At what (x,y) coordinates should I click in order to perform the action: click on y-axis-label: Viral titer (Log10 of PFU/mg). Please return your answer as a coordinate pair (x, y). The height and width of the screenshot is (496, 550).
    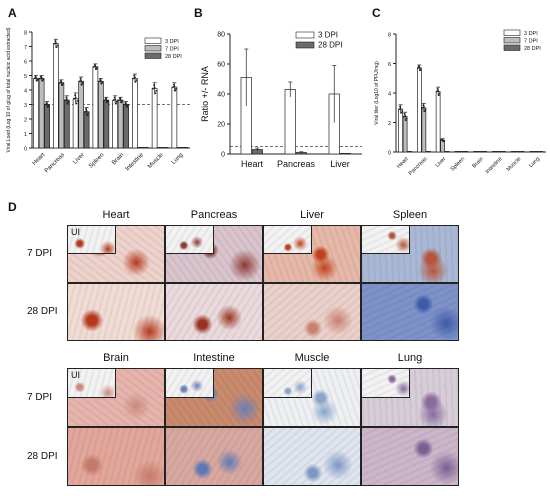
    Looking at the image, I should click on (377, 93).